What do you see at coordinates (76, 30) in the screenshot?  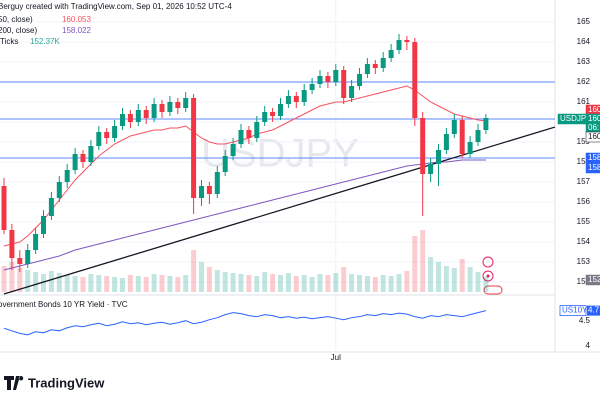 I see `legend-ma200-value: 158.022` at bounding box center [76, 30].